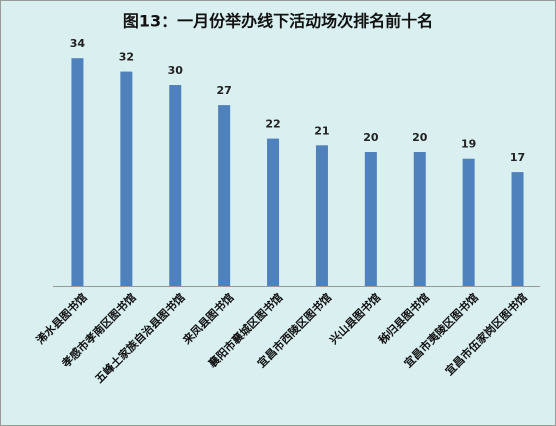 This screenshot has width=556, height=426. Describe the element at coordinates (78, 43) in the screenshot. I see `value-label: 34` at that location.